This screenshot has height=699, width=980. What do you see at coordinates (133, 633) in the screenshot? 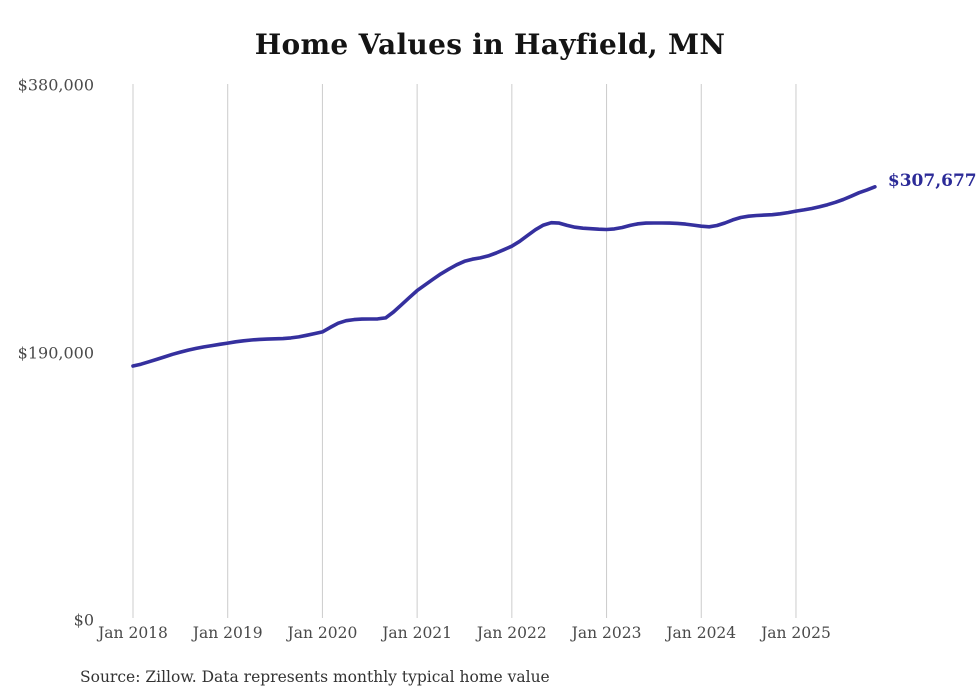
I see `x-tick-label: Jan 2018` at bounding box center [133, 633].